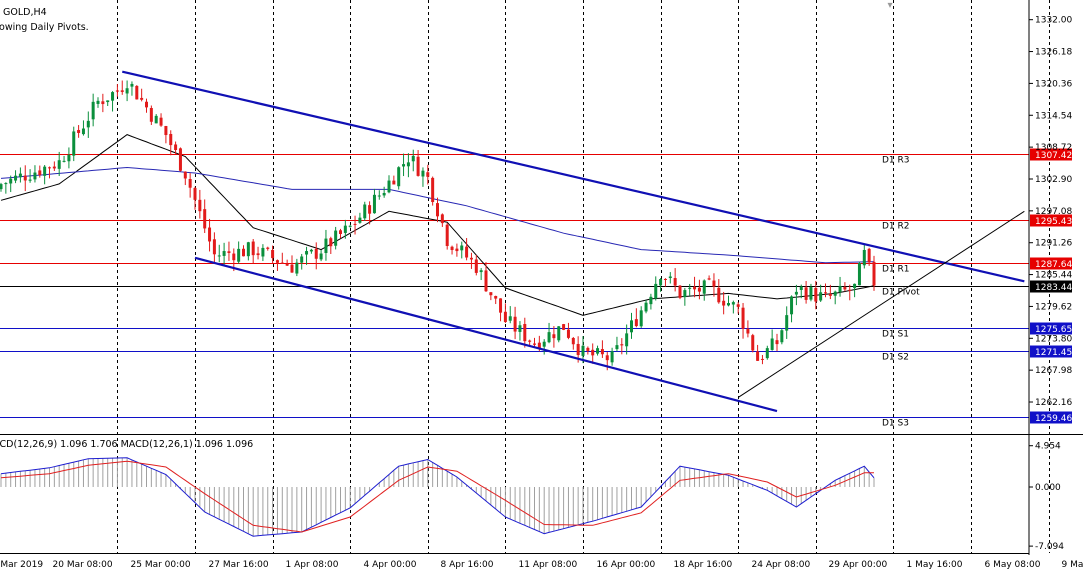 The width and height of the screenshot is (1083, 575). Describe the element at coordinates (896, 161) in the screenshot. I see `pivot-name: D1 R3` at that location.